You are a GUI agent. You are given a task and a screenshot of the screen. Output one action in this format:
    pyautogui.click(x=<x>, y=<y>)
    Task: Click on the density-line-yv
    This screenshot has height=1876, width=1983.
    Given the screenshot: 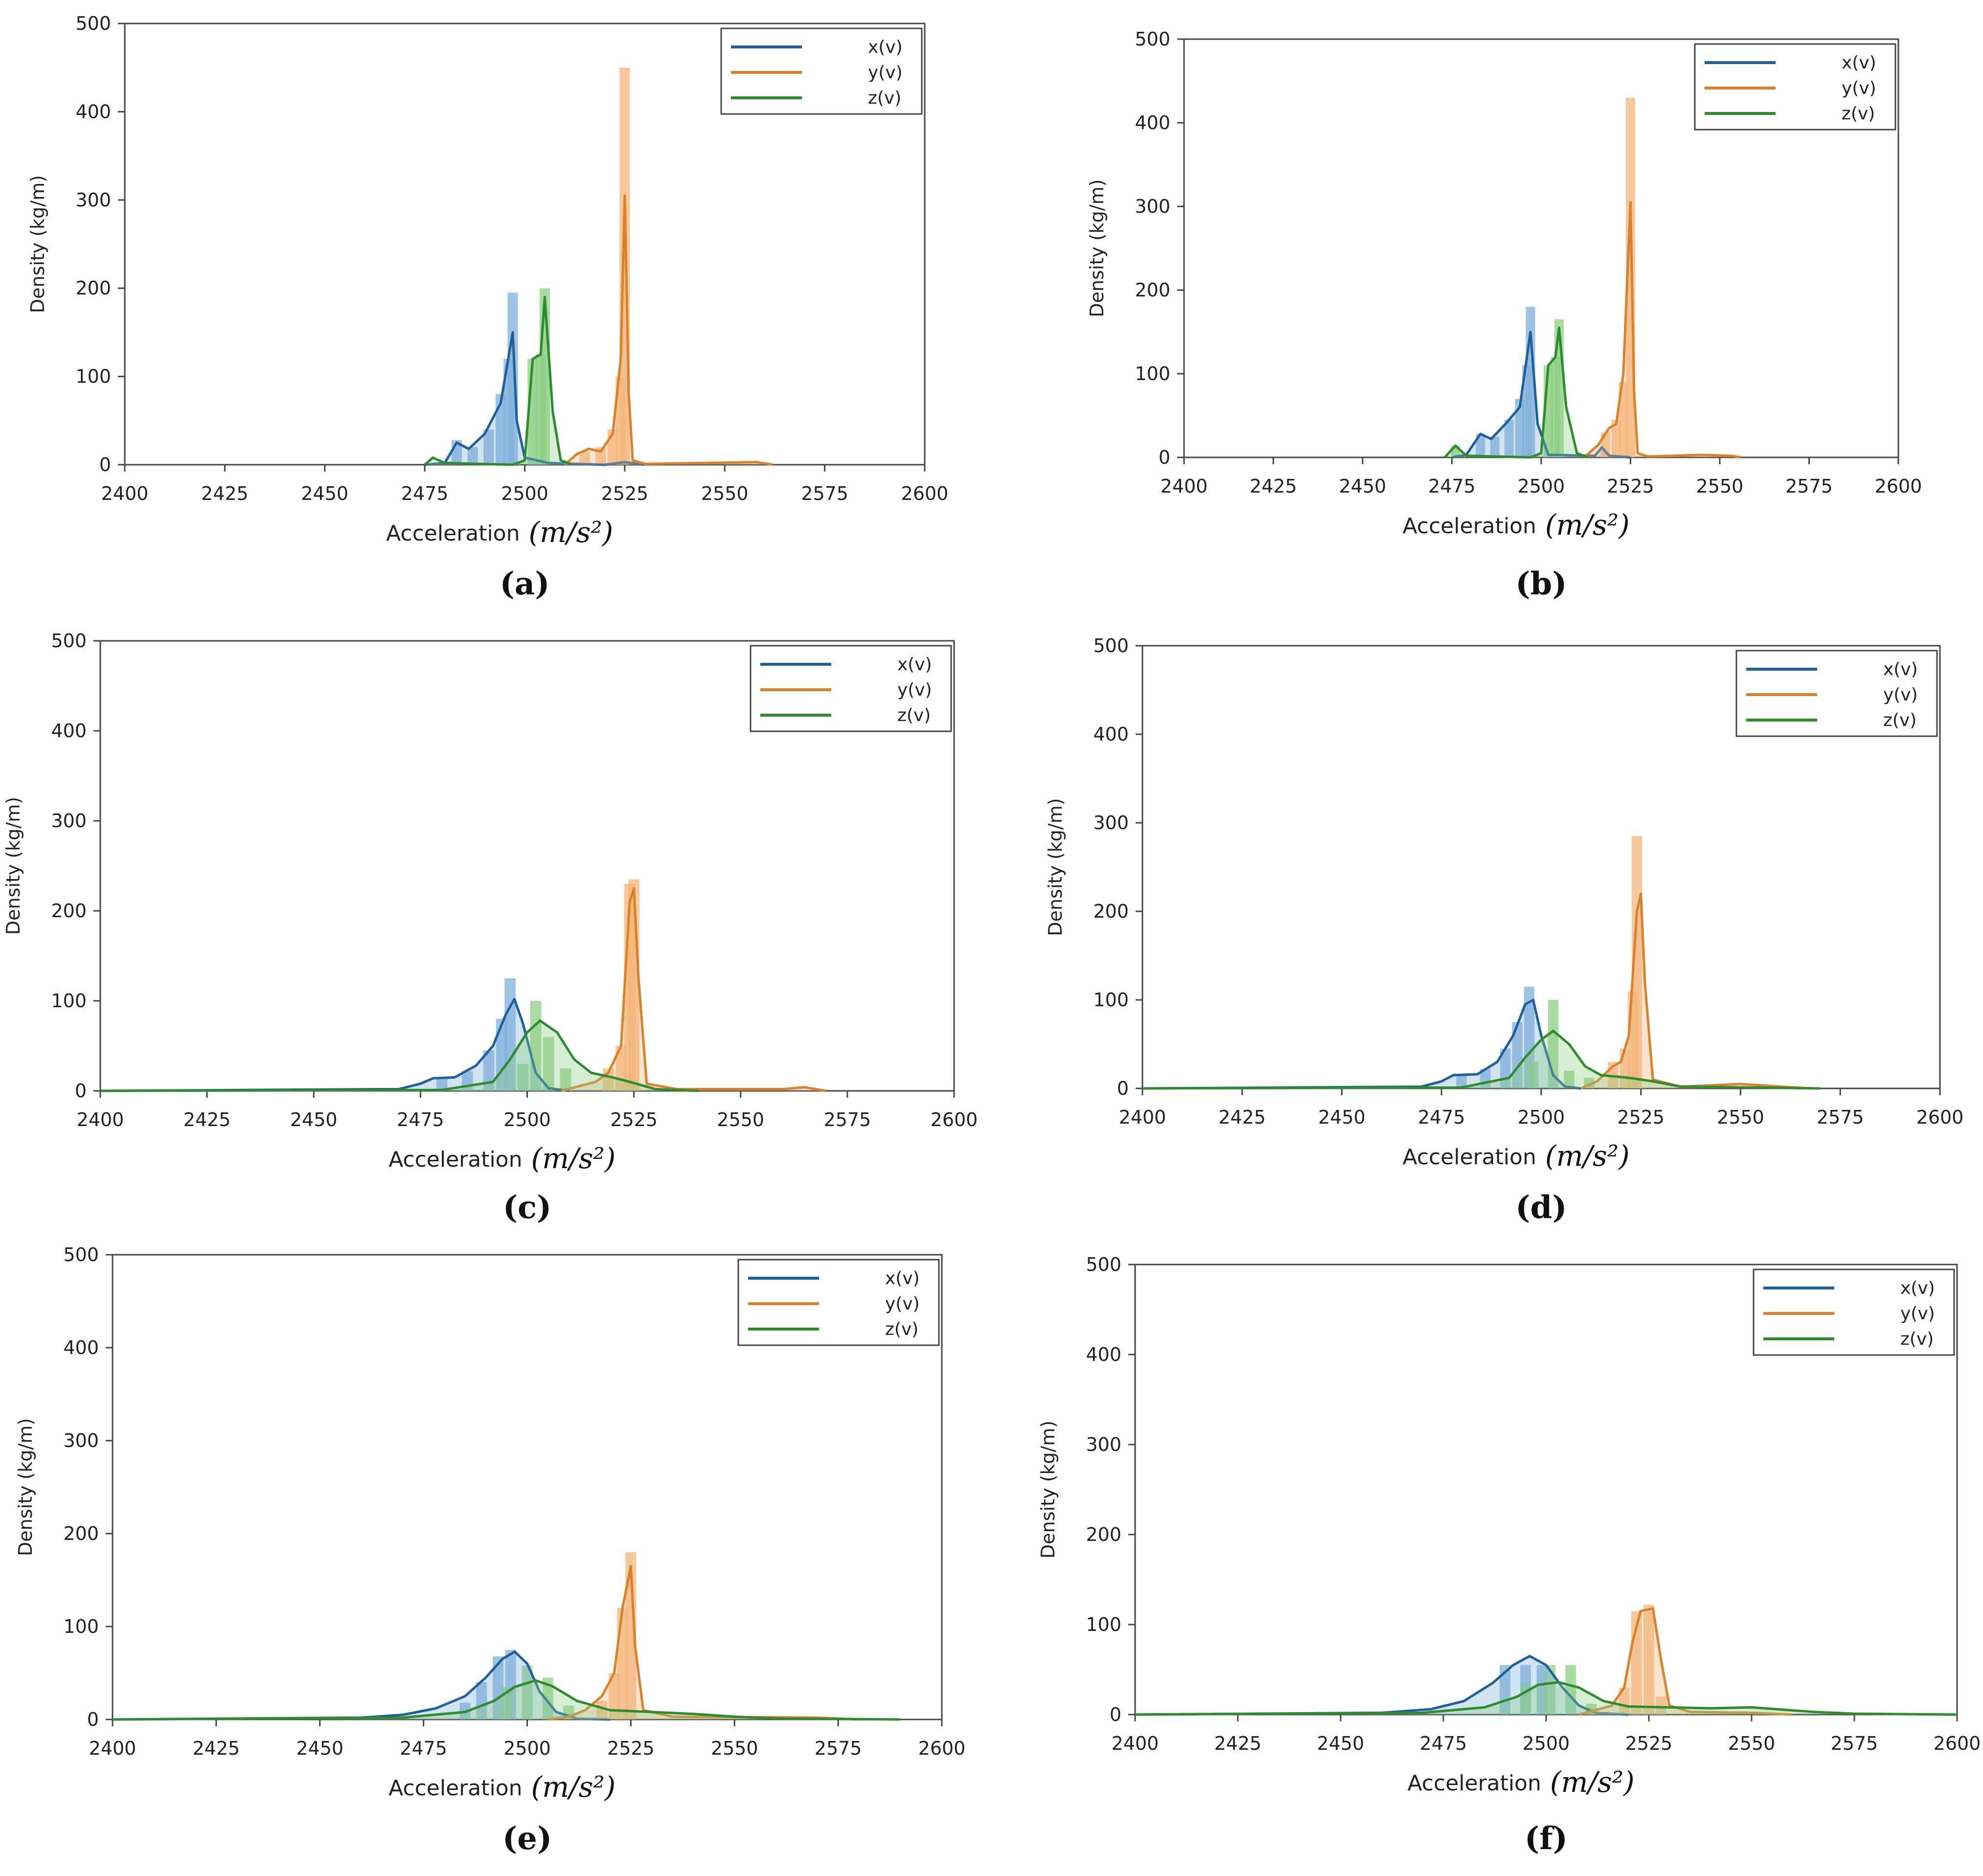 What is the action you would take?
    pyautogui.click(x=668, y=330)
    